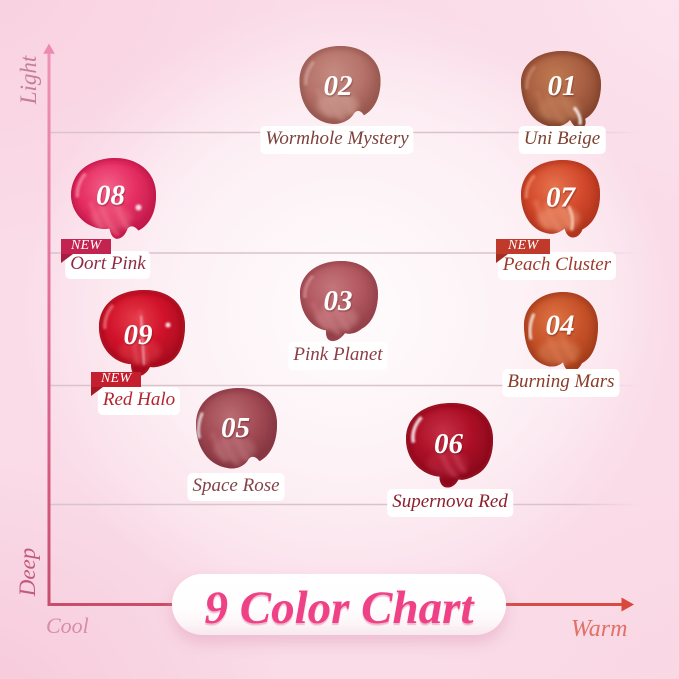 Image resolution: width=679 pixels, height=679 pixels. I want to click on svg-text: 07, so click(561, 198).